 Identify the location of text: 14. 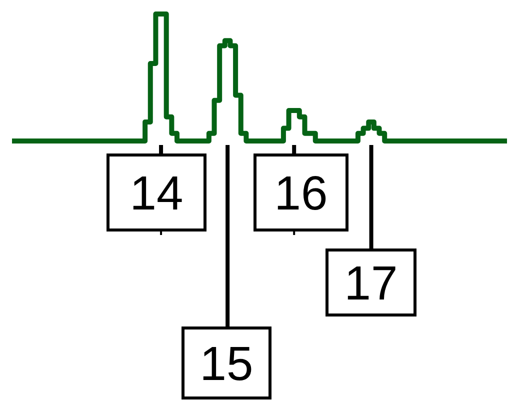
(157, 194).